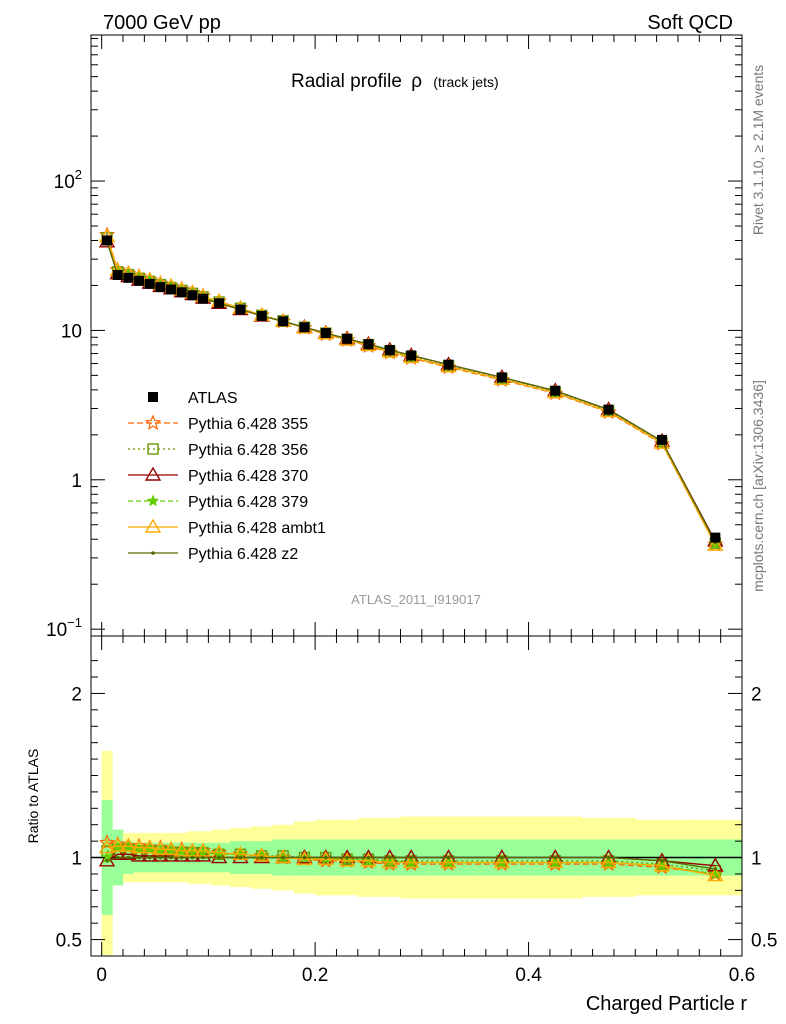 The width and height of the screenshot is (786, 1024). I want to click on legend-entry: Pythia 6.428 355, so click(218, 423).